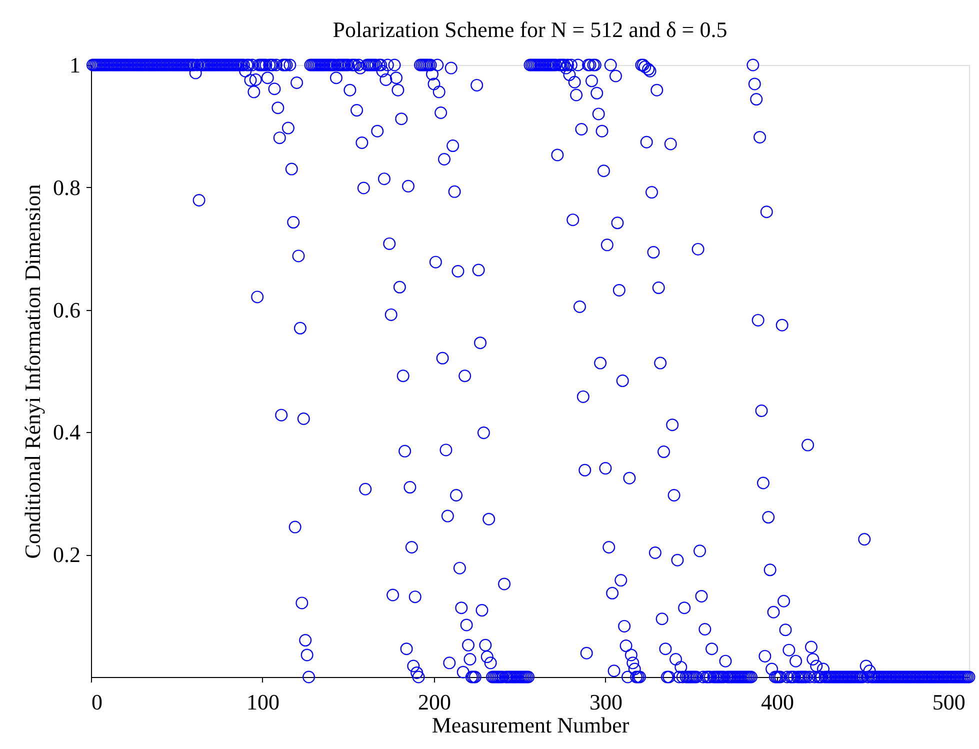 The width and height of the screenshot is (979, 749). What do you see at coordinates (605, 702) in the screenshot?
I see `x-tick-label: 300` at bounding box center [605, 702].